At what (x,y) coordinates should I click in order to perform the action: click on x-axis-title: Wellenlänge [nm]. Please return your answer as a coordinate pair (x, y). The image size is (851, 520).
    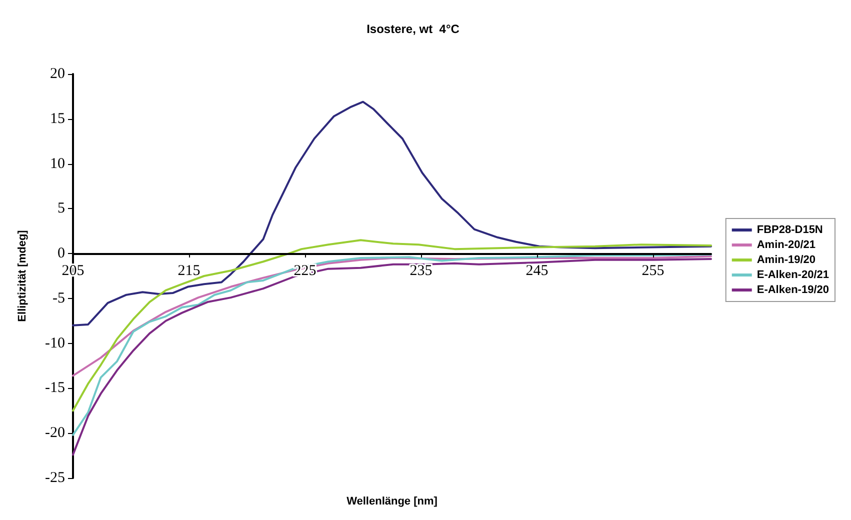
    Looking at the image, I should click on (392, 502).